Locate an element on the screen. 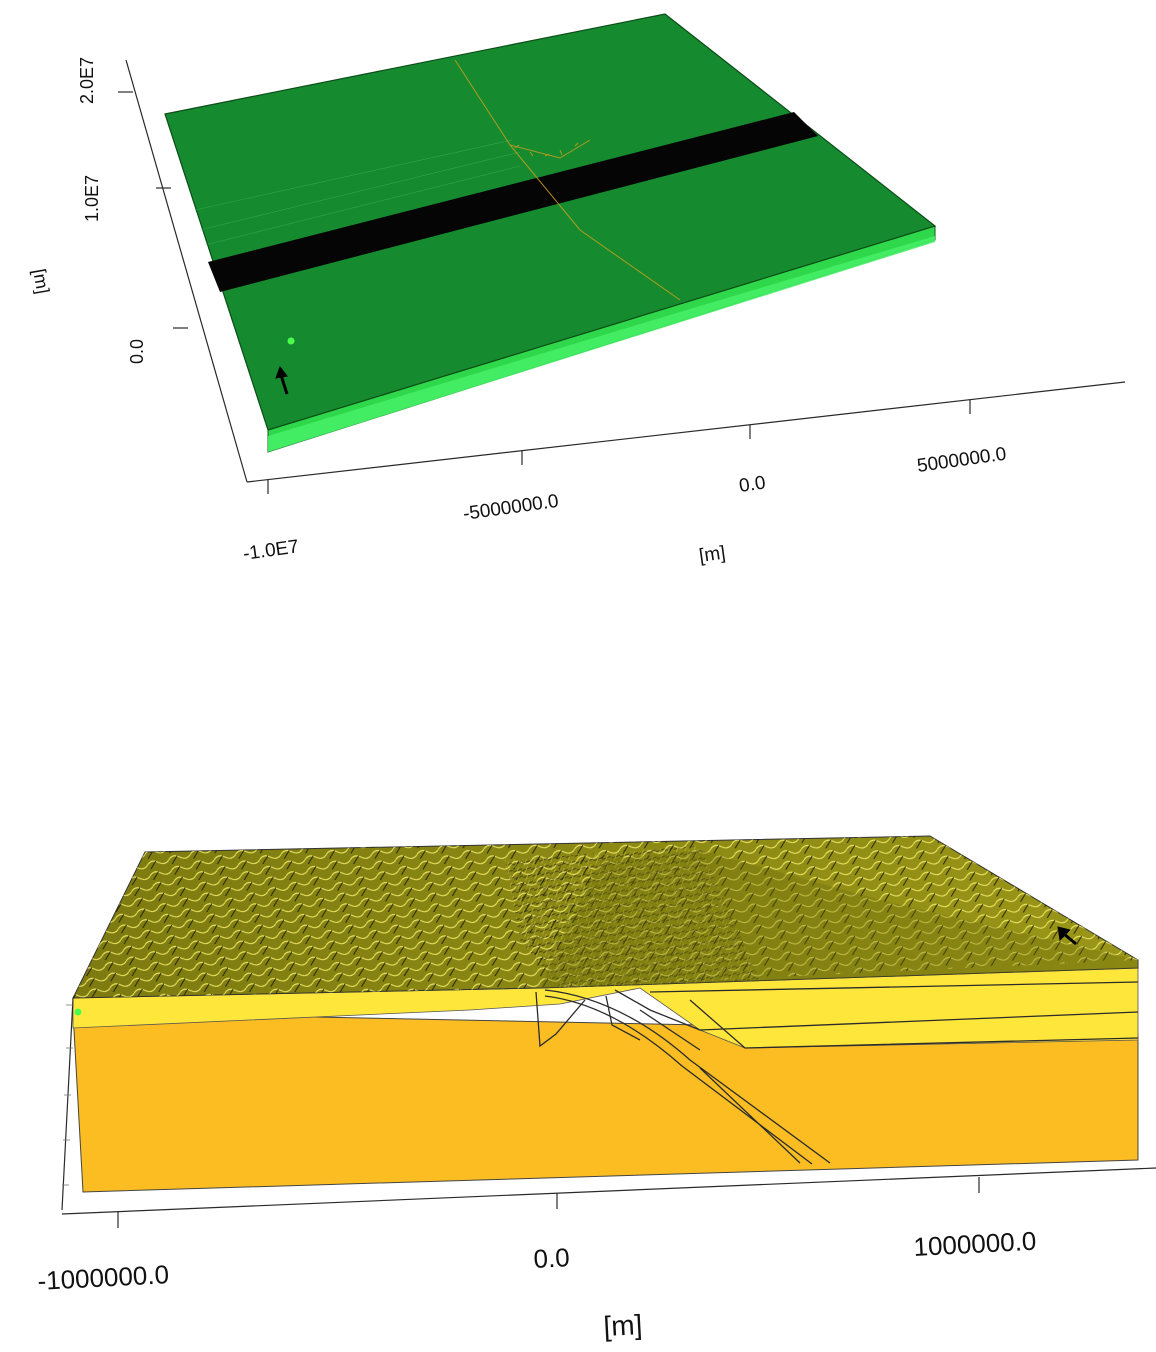  bottom-model-marker-dot is located at coordinates (78, 1012).